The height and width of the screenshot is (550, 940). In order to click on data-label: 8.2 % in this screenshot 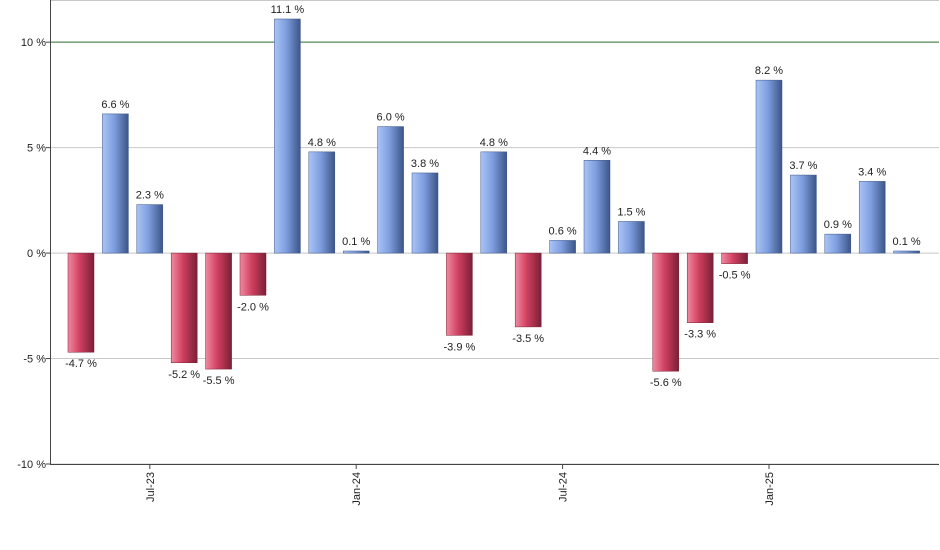, I will do `click(769, 71)`.